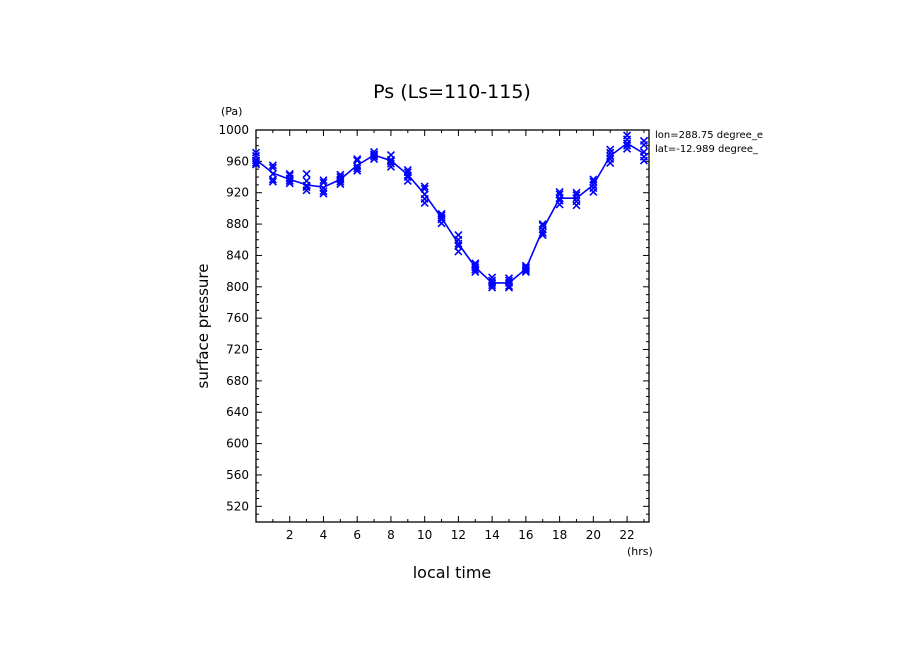 This screenshot has height=654, width=904. Describe the element at coordinates (709, 135) in the screenshot. I see `annotation-lon: lon=288.75 degree_e` at that location.